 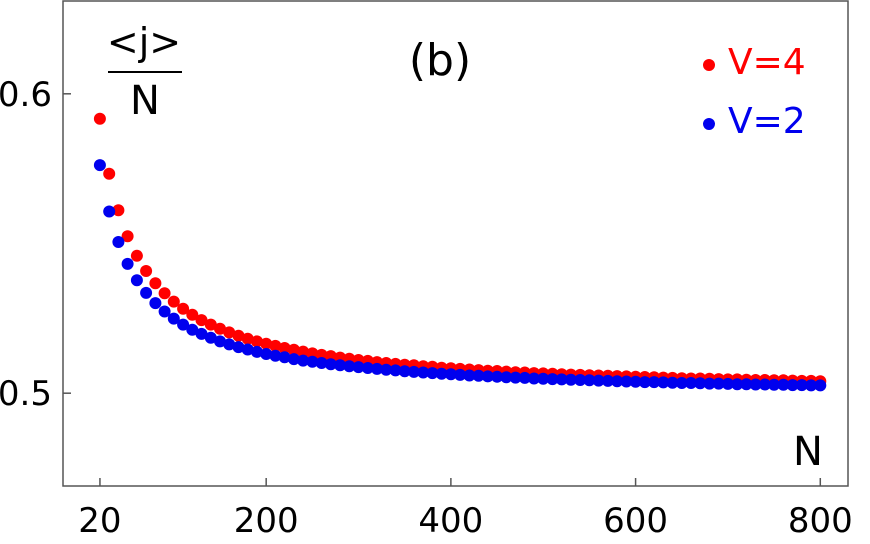 I want to click on panel-label: (b), so click(x=440, y=60).